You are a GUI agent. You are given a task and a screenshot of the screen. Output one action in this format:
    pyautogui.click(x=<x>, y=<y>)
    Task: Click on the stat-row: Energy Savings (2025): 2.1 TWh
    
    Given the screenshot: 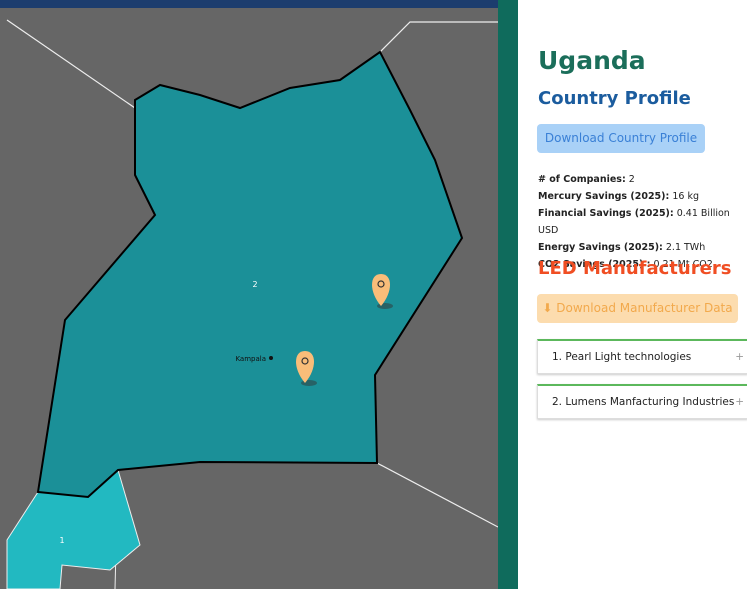 What is the action you would take?
    pyautogui.click(x=642, y=247)
    